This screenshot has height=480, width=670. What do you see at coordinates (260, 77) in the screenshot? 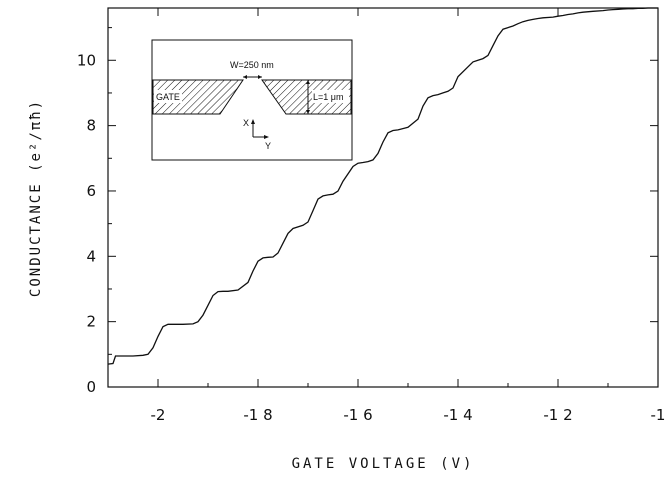
I see `width-arrow-right-head` at bounding box center [260, 77].